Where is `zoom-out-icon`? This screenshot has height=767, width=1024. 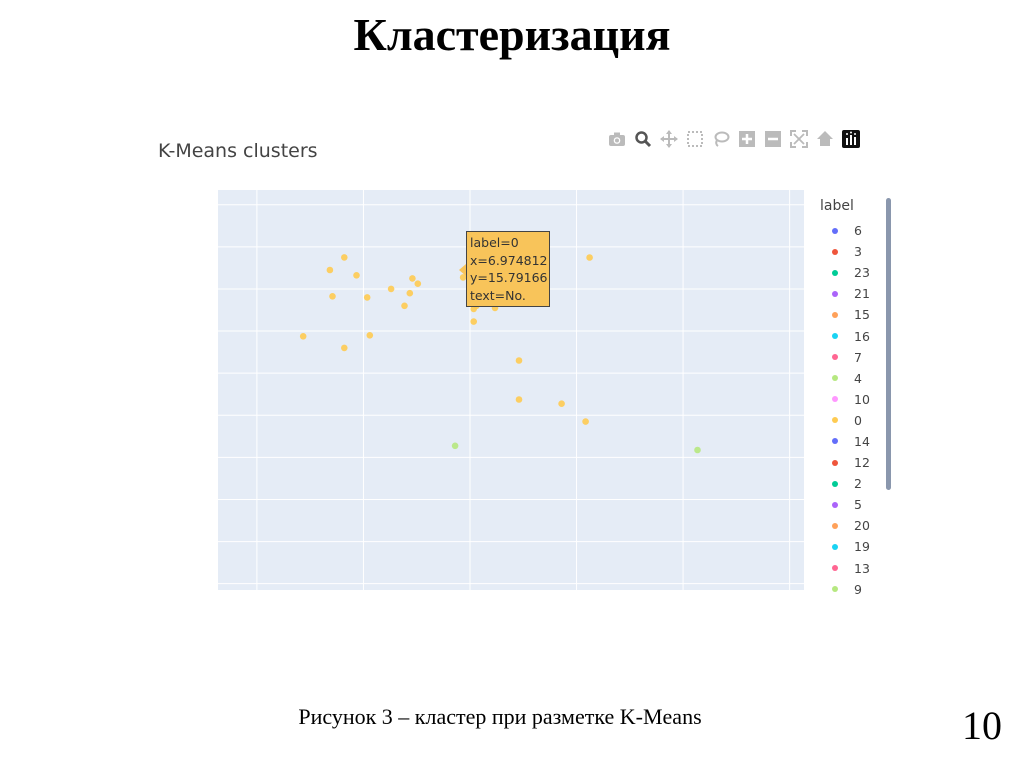
zoom-out-icon is located at coordinates (773, 139).